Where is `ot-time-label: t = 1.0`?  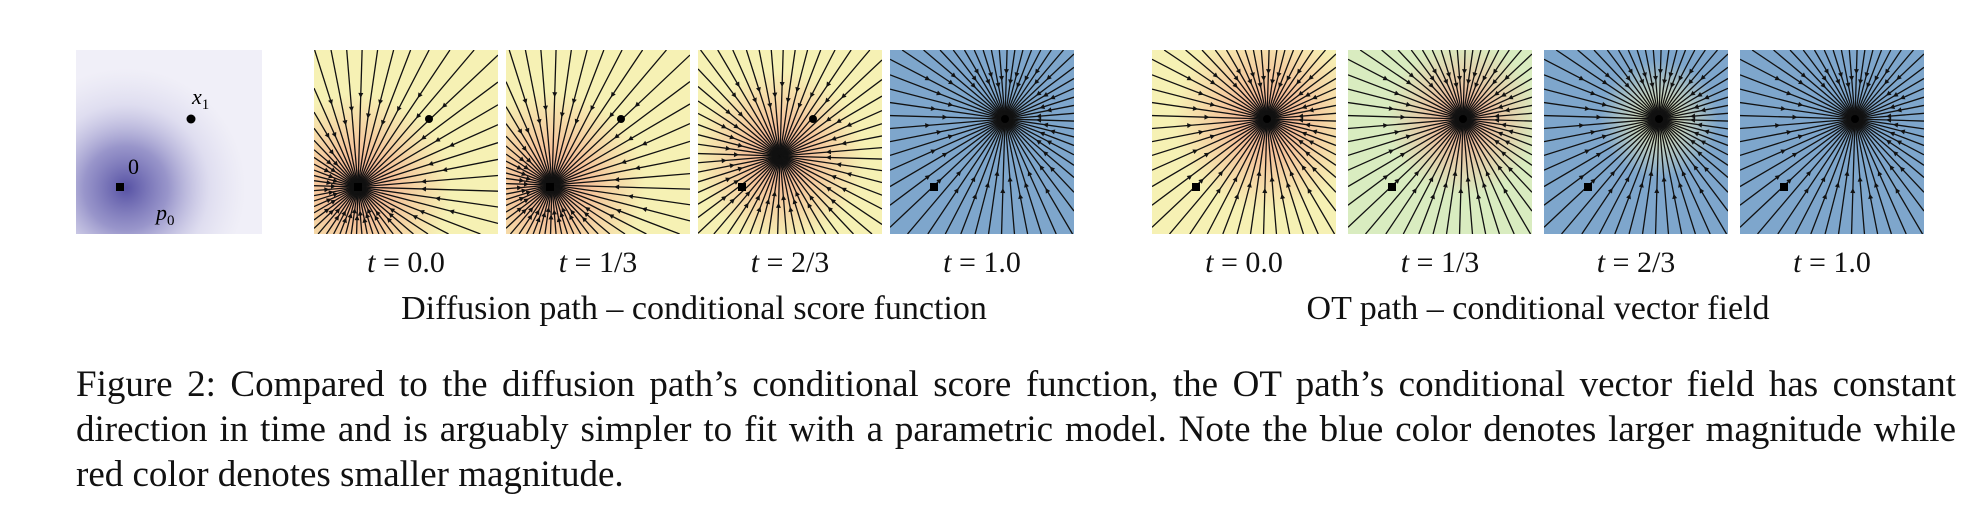 ot-time-label: t = 1.0 is located at coordinates (1832, 262).